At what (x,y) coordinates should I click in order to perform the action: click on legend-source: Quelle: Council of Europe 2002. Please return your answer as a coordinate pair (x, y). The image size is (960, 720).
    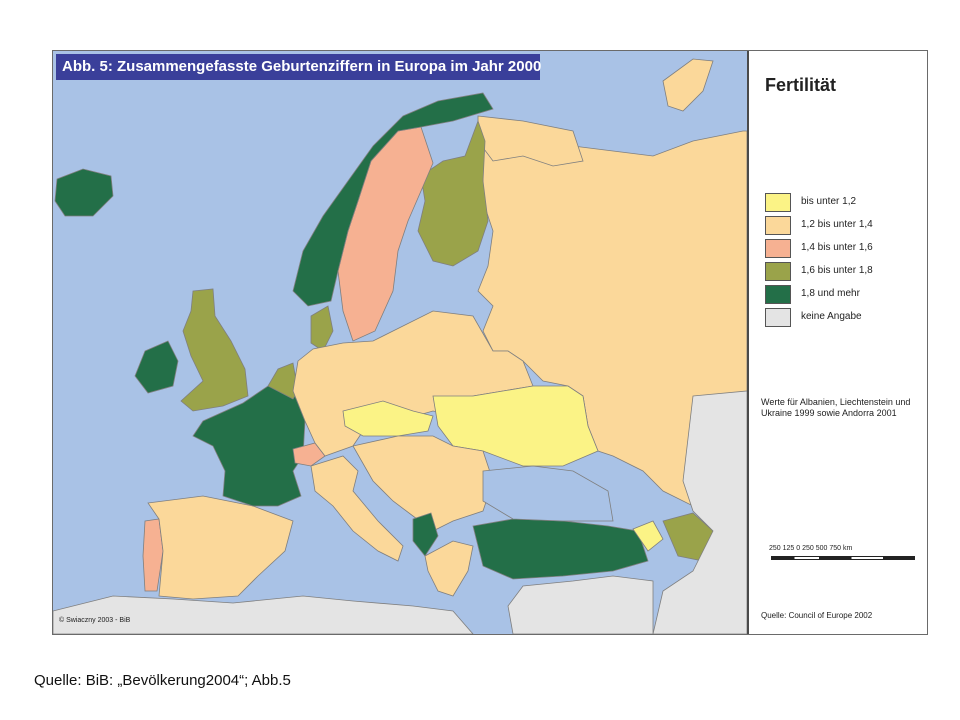
    Looking at the image, I should click on (817, 615).